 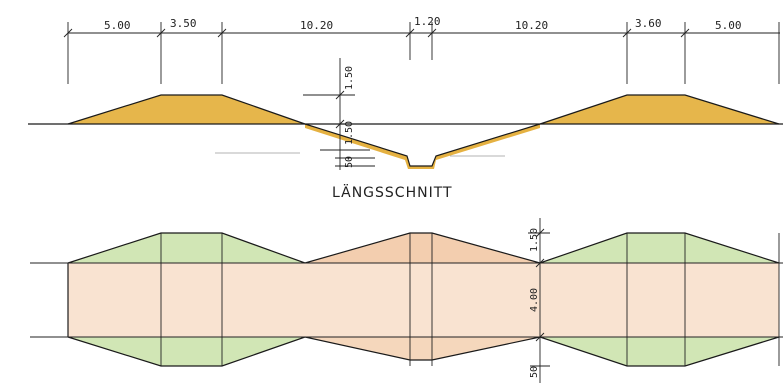 I want to click on dim-3-60: 3.60, so click(x=648, y=23).